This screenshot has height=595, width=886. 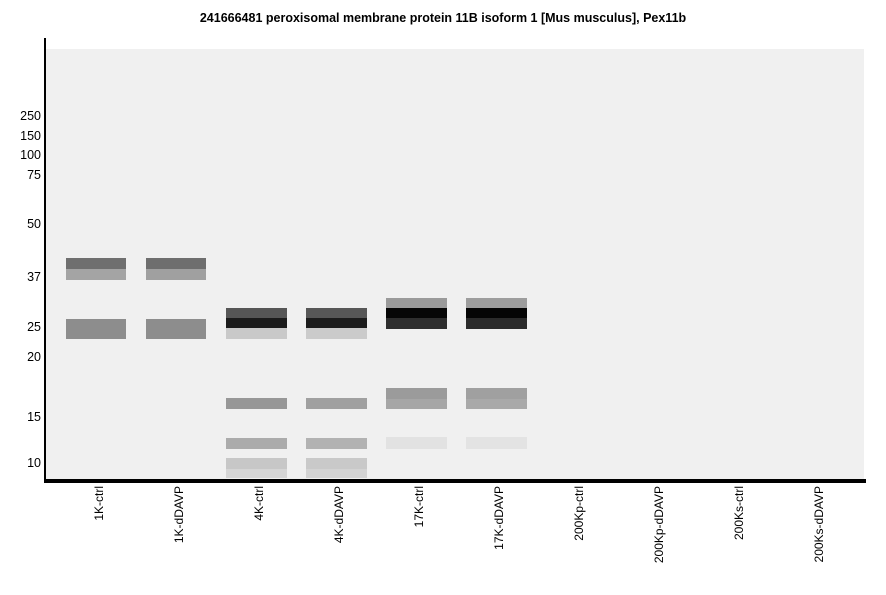 I want to click on y-tick-label: 75, so click(x=34, y=175).